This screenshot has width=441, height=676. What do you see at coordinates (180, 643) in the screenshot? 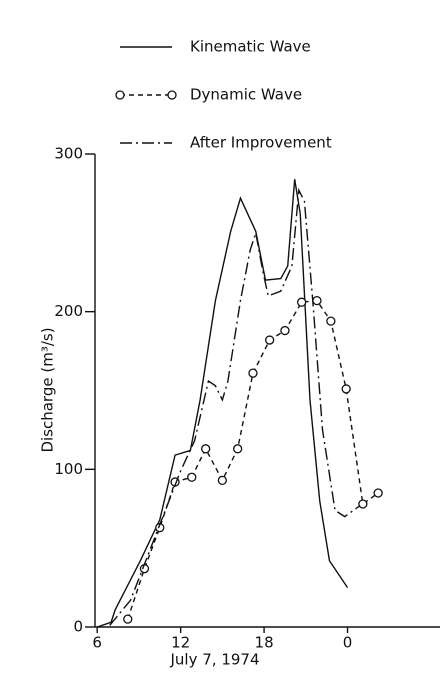
I see `x-tick-label: 12` at bounding box center [180, 643].